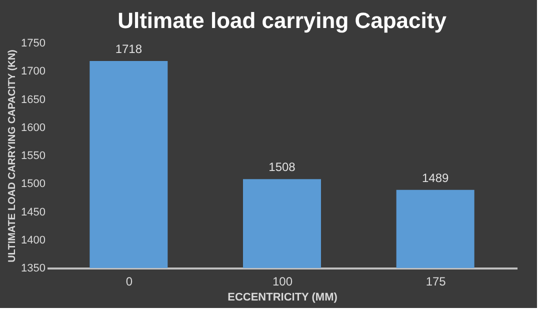 The width and height of the screenshot is (559, 332). Describe the element at coordinates (12, 156) in the screenshot. I see `y-axis-title: ULTIMATE LOAD CARRYING CAPACITY (KN)` at that location.